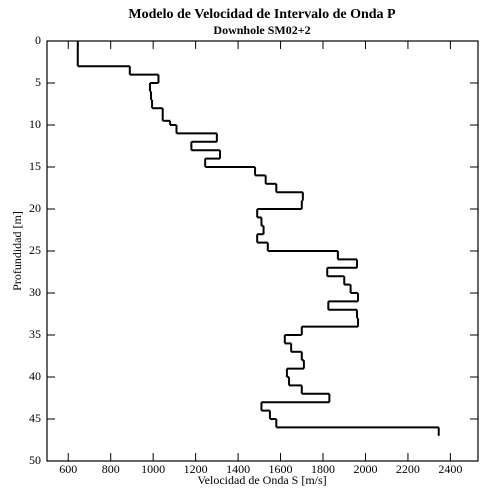 This screenshot has height=500, width=500. I want to click on x-tick-label: 2400, so click(450, 469).